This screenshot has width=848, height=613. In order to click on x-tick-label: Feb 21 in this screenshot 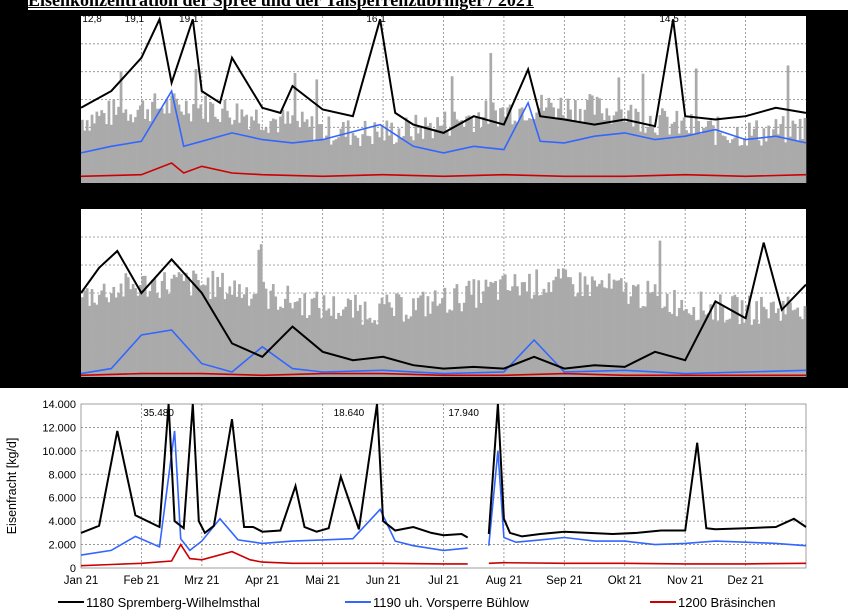, I will do `click(142, 581)`.